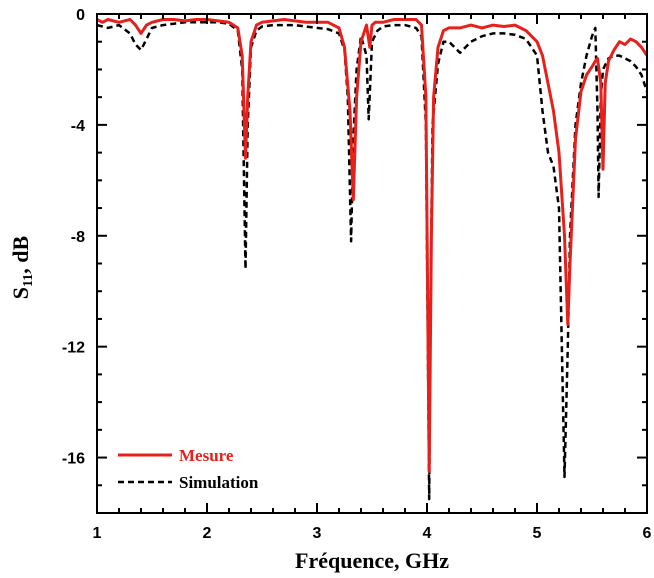  What do you see at coordinates (78, 237) in the screenshot?
I see `y-tick-label: -8` at bounding box center [78, 237].